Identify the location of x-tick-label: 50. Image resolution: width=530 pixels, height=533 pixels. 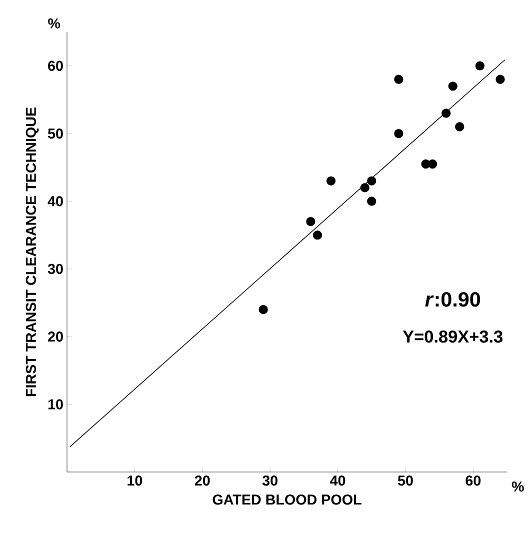
(405, 481).